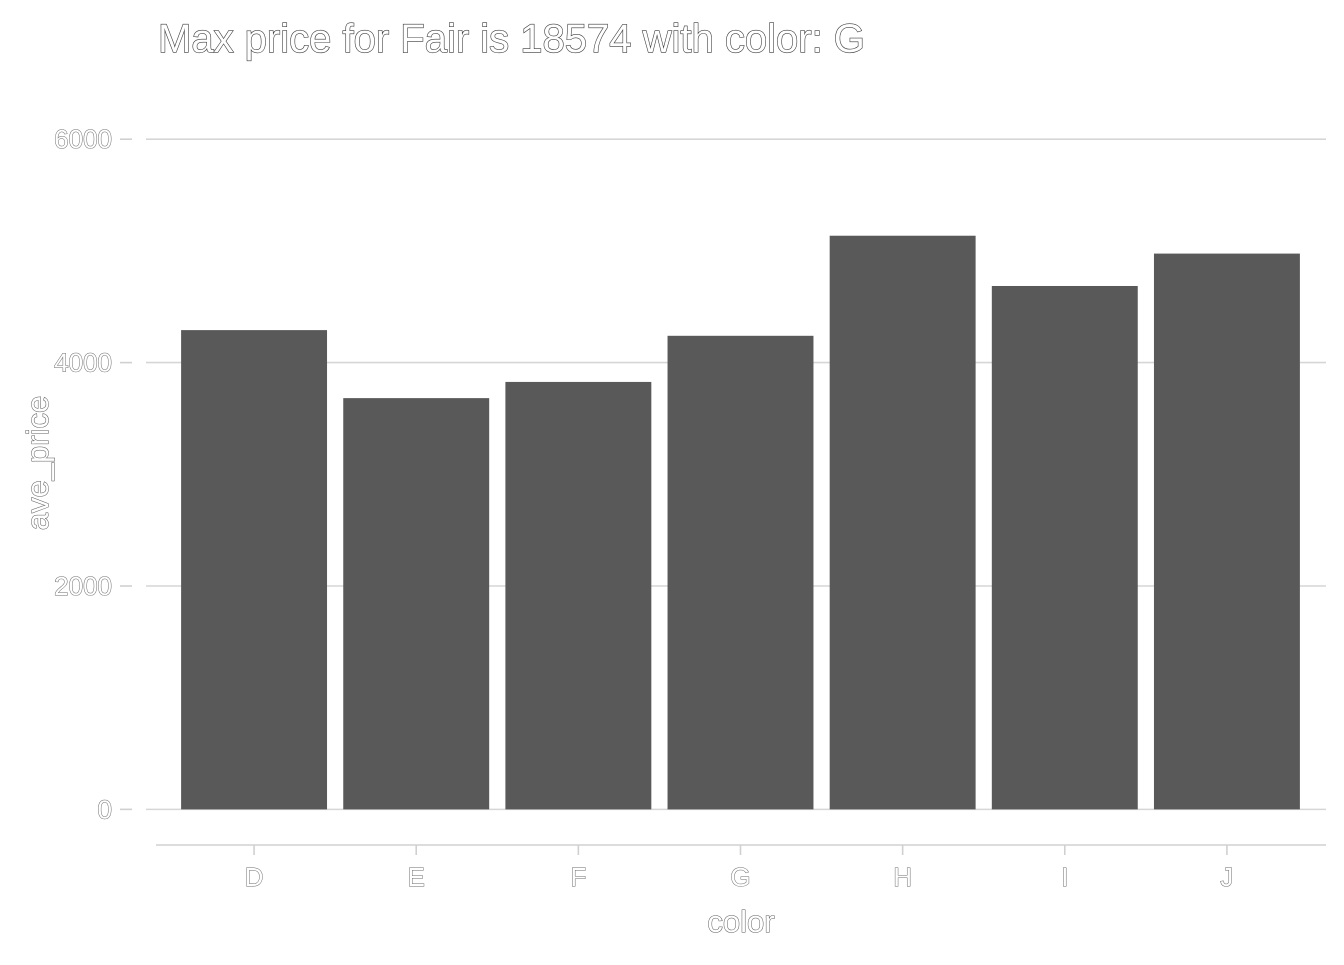  Describe the element at coordinates (578, 877) in the screenshot. I see `x-tick-label-F: F` at that location.